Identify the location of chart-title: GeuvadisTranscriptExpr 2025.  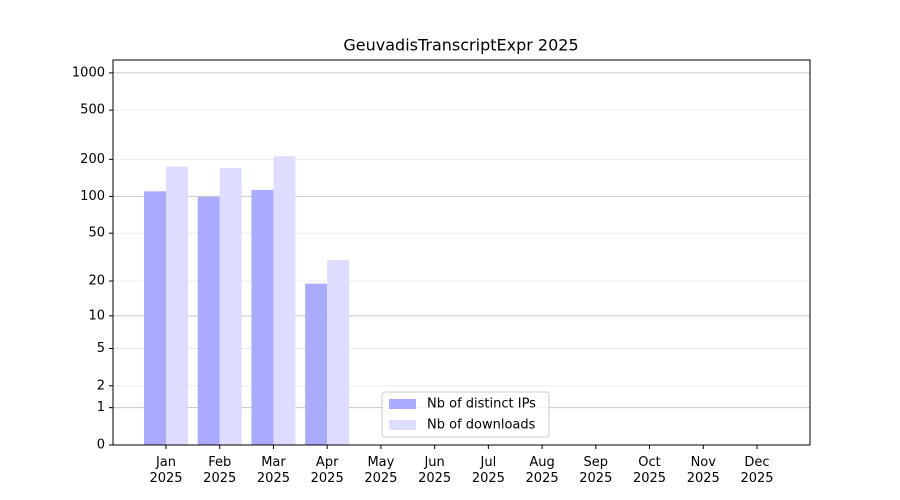
(460, 45).